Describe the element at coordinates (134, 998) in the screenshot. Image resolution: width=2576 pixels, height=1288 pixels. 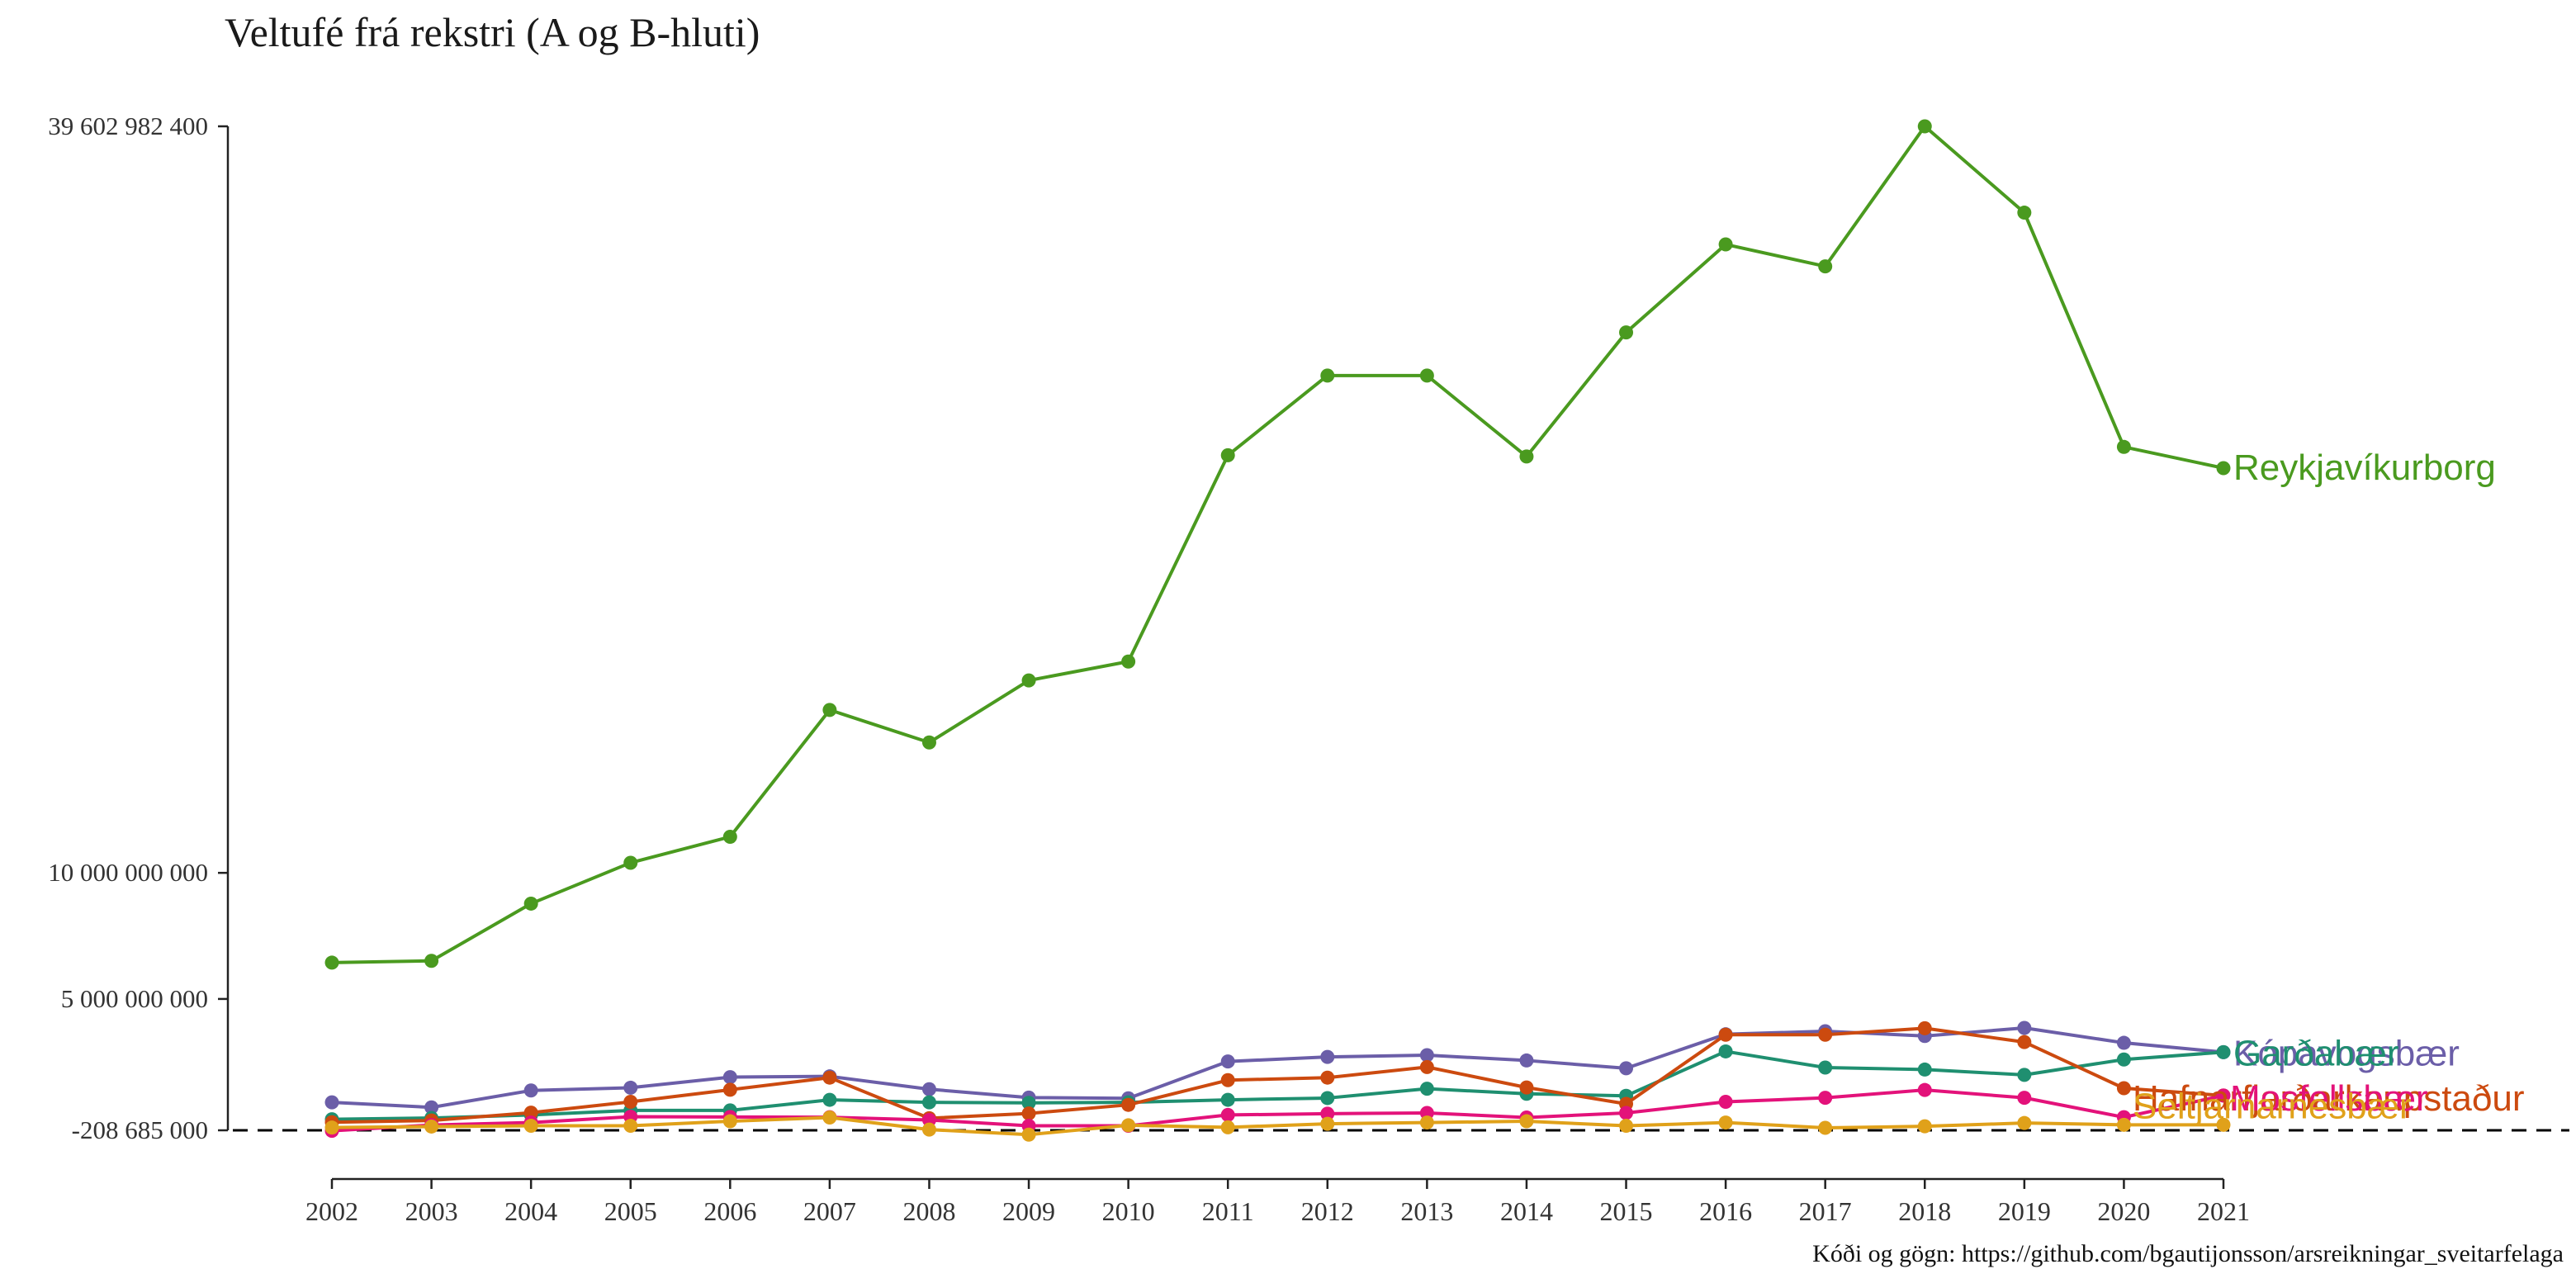
I see `y-tick-label: 5 000 000 000` at that location.